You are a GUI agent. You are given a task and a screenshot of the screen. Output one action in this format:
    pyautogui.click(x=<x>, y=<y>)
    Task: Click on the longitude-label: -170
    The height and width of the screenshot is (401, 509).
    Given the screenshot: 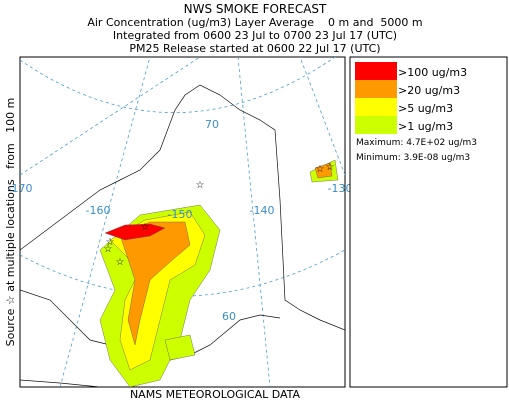 What is the action you would take?
    pyautogui.click(x=20, y=188)
    